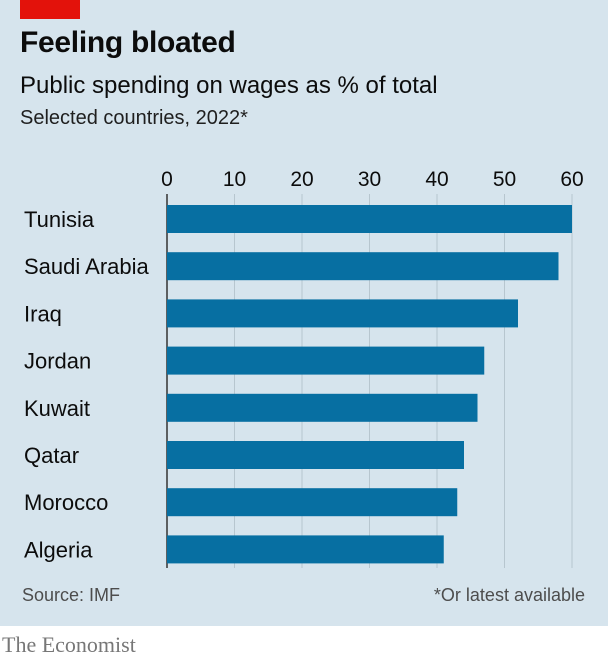 The image size is (608, 662). What do you see at coordinates (436, 179) in the screenshot?
I see `x-tick-label: 40` at bounding box center [436, 179].